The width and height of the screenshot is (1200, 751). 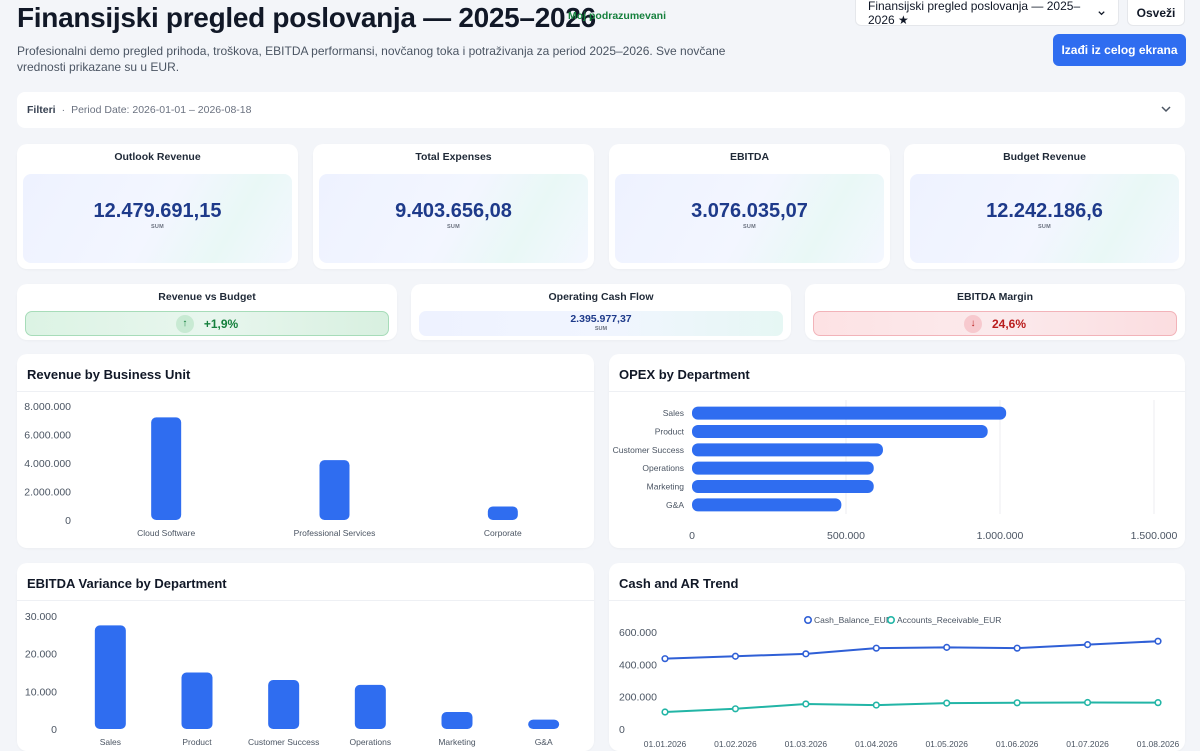 What do you see at coordinates (1156, 13) in the screenshot?
I see `refresh-button: Osveži` at bounding box center [1156, 13].